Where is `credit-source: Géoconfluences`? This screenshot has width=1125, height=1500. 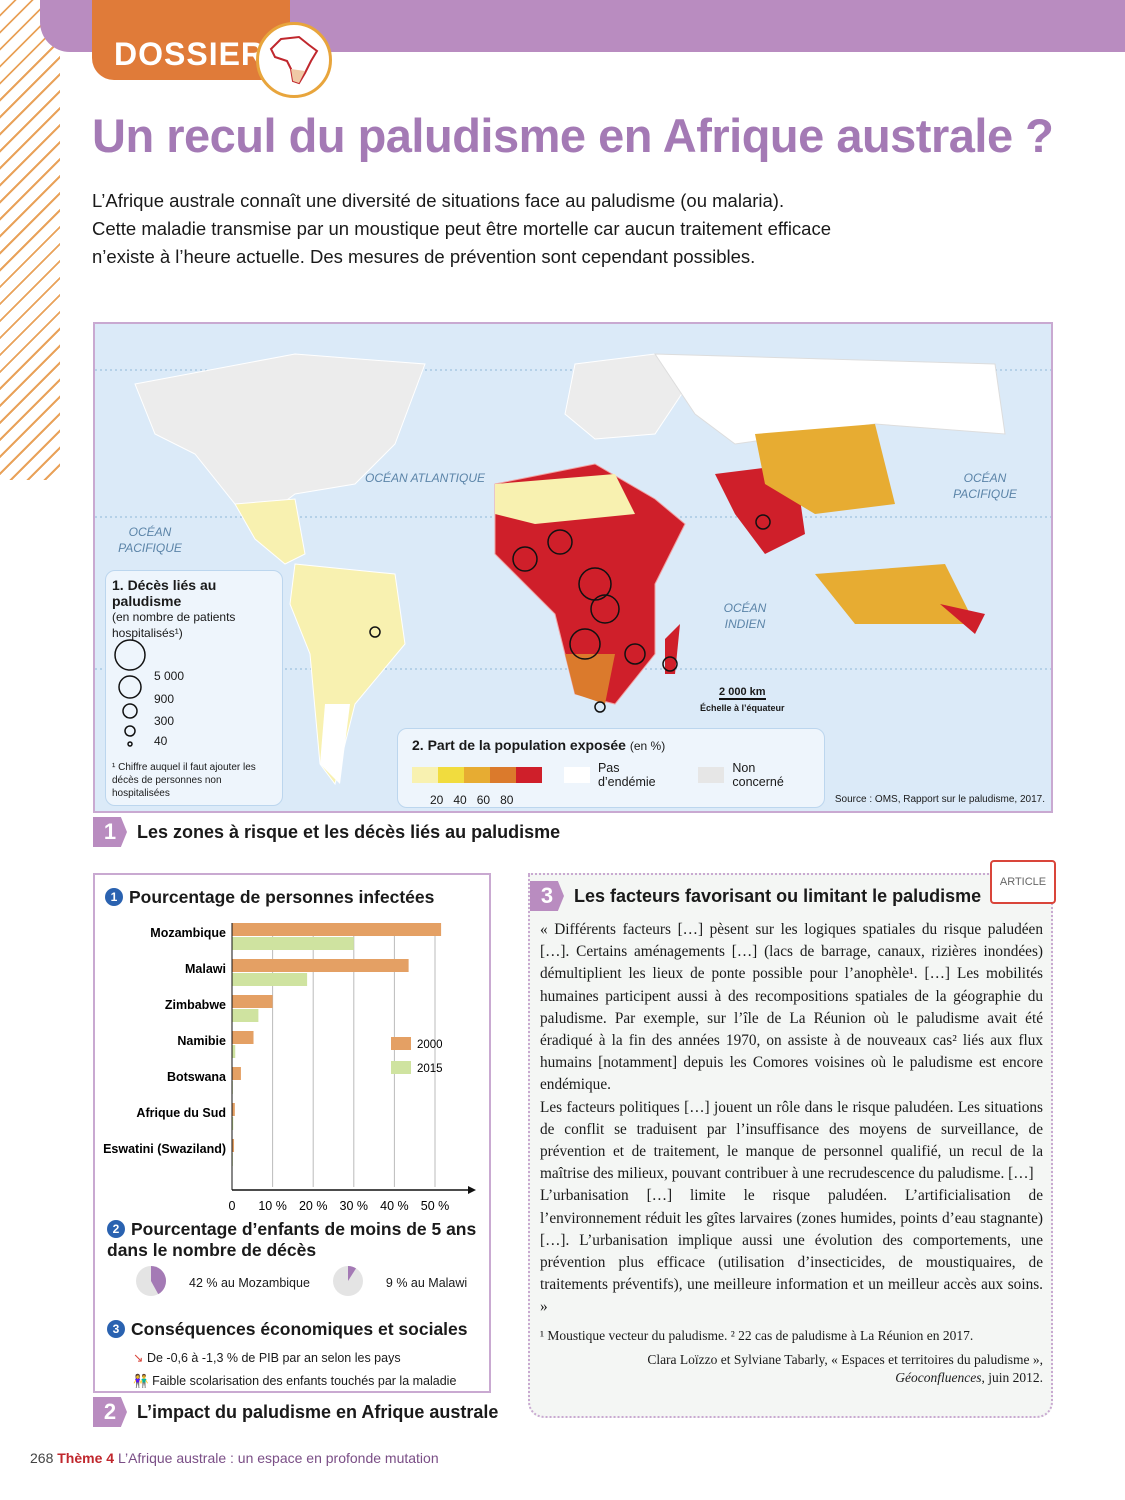 credit-source: Géoconfluences is located at coordinates (938, 1377).